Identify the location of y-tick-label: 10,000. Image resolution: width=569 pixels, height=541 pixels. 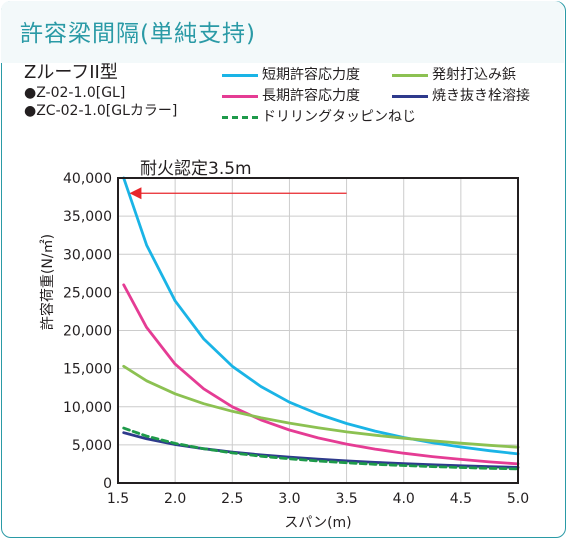
(87, 408).